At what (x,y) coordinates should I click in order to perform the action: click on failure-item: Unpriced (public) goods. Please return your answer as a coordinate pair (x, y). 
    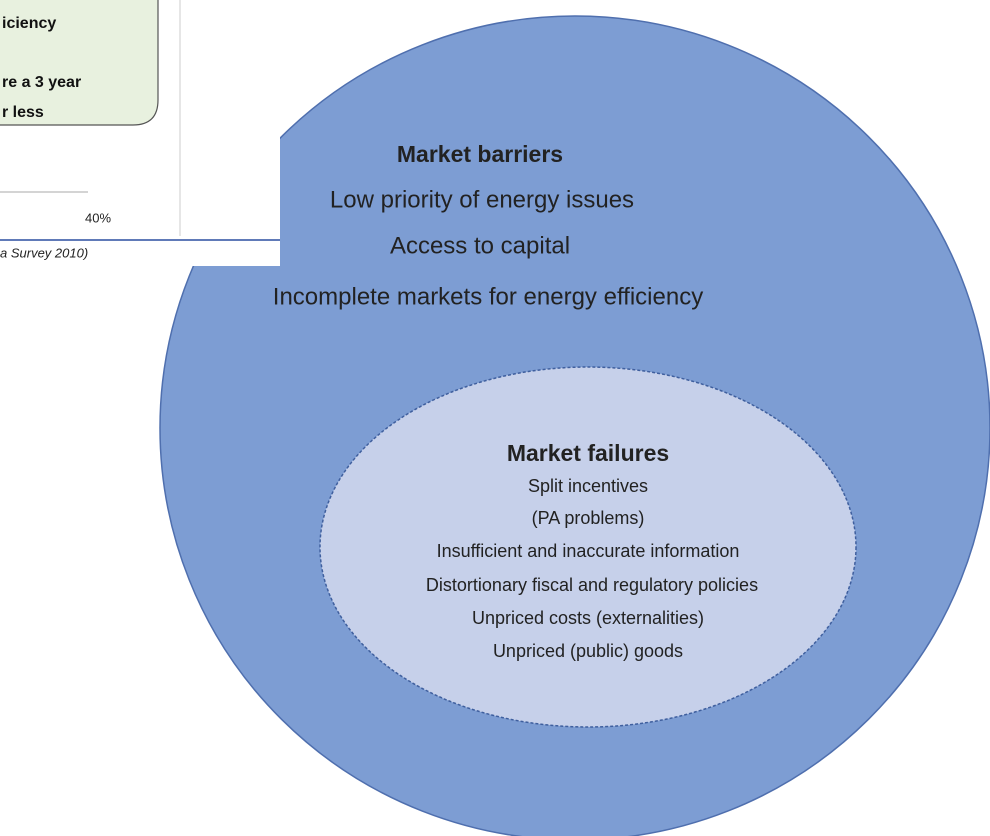
    Looking at the image, I should click on (588, 651).